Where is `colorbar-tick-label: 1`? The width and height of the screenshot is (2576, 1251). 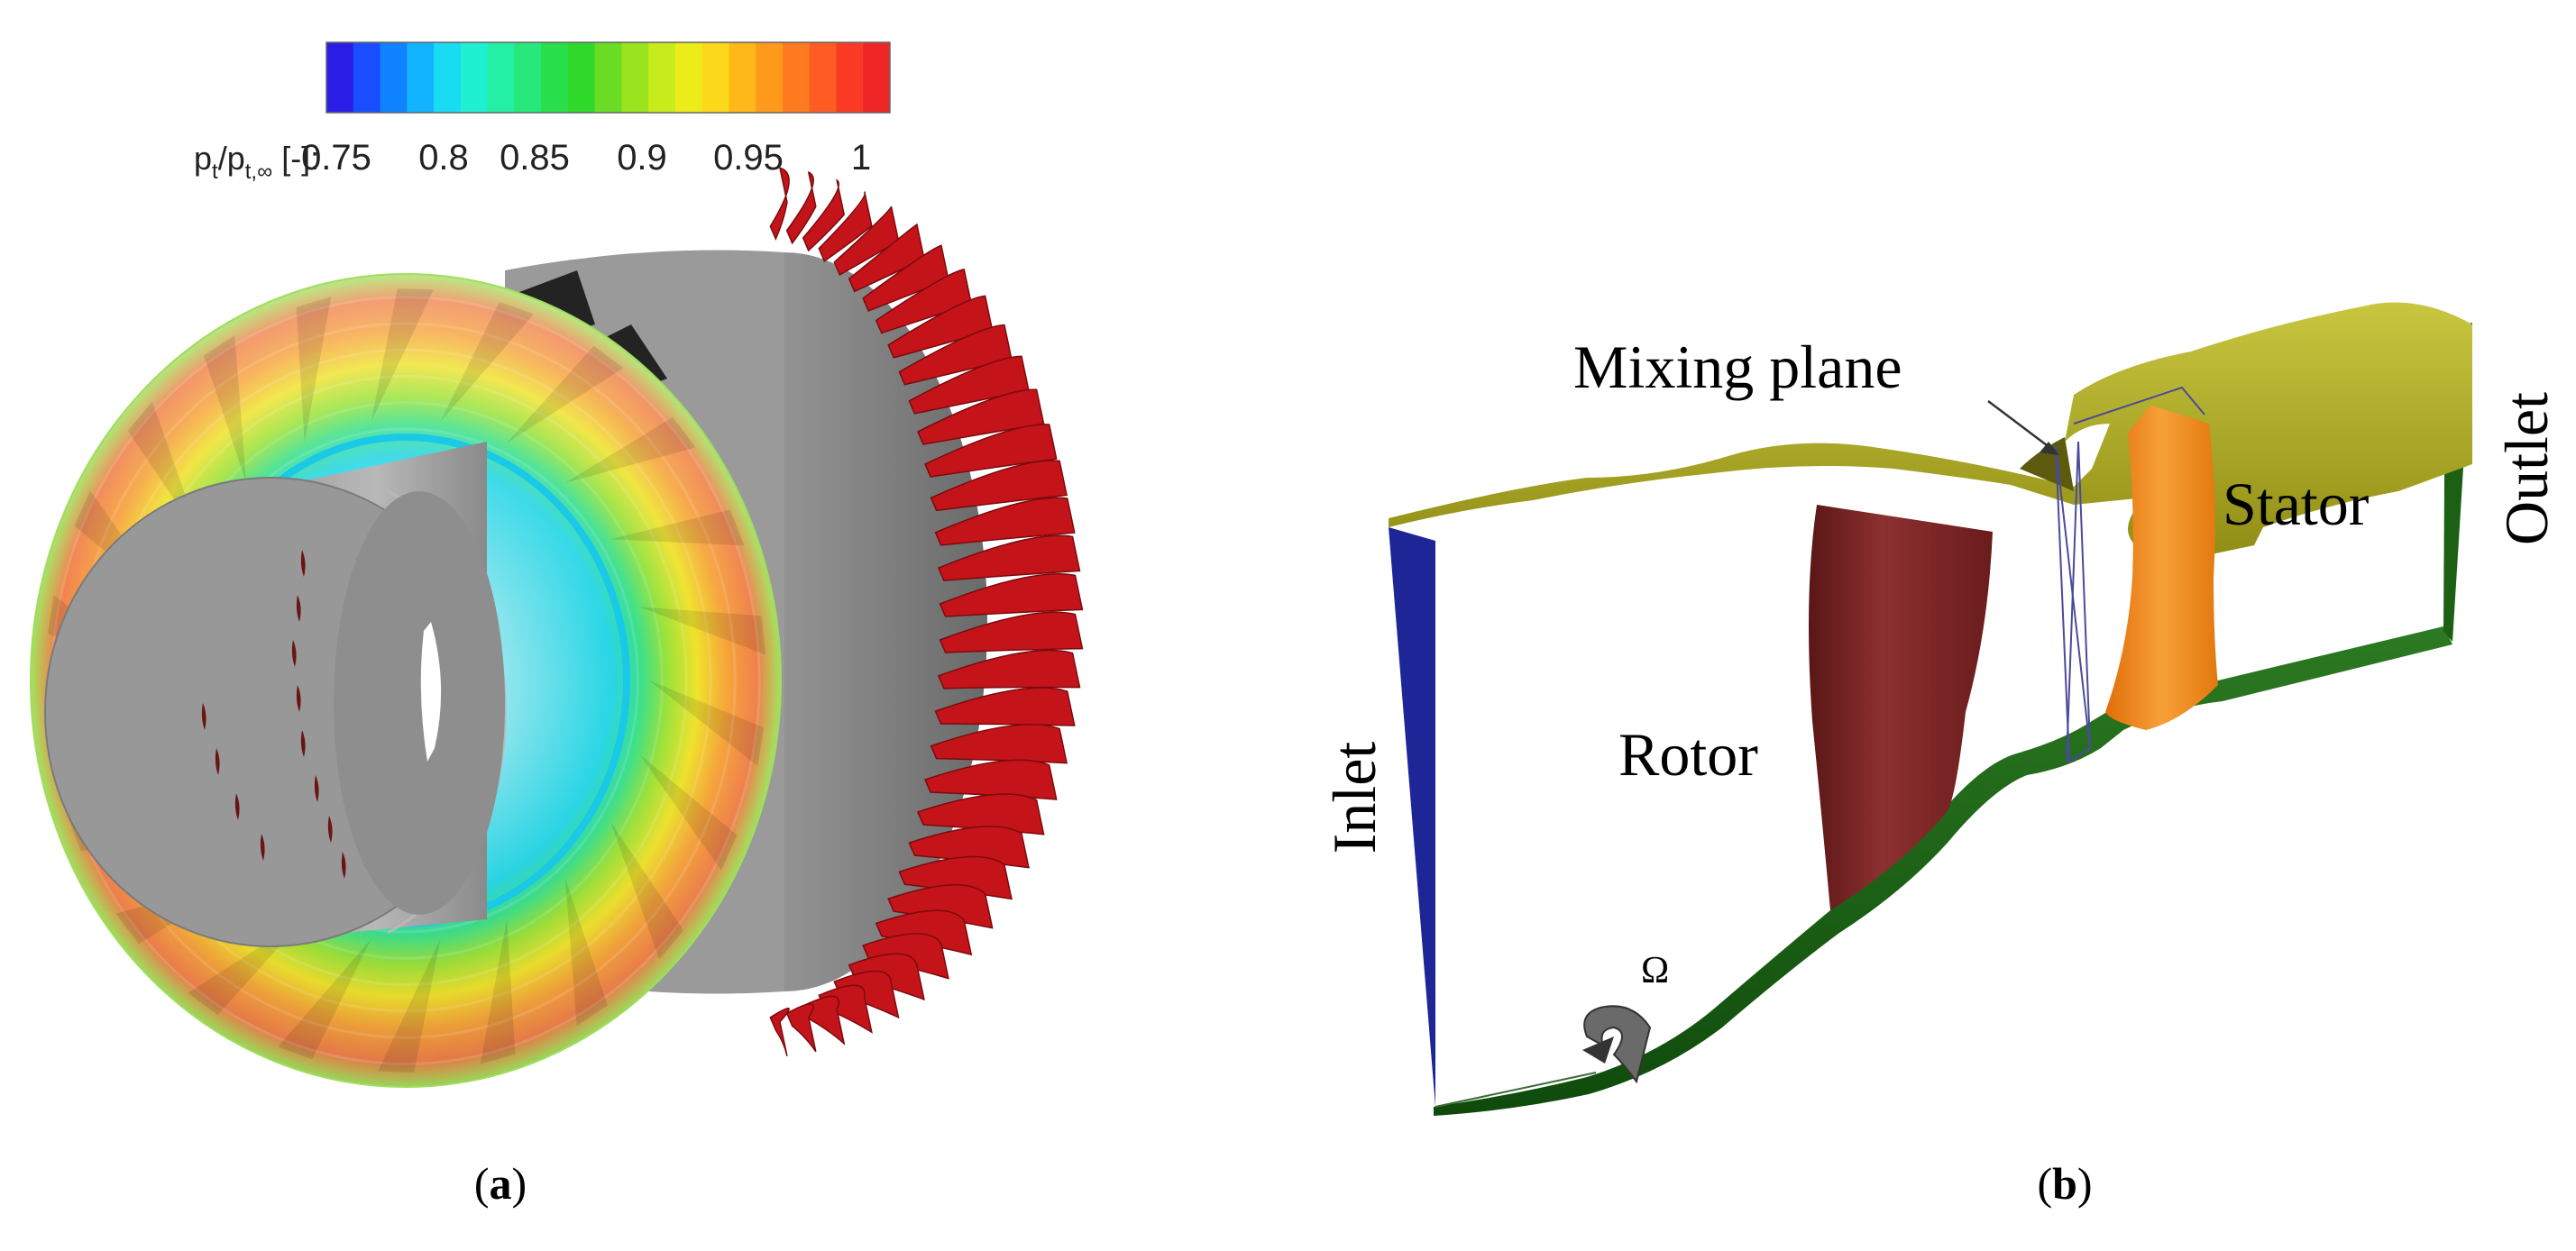 colorbar-tick-label: 1 is located at coordinates (861, 158).